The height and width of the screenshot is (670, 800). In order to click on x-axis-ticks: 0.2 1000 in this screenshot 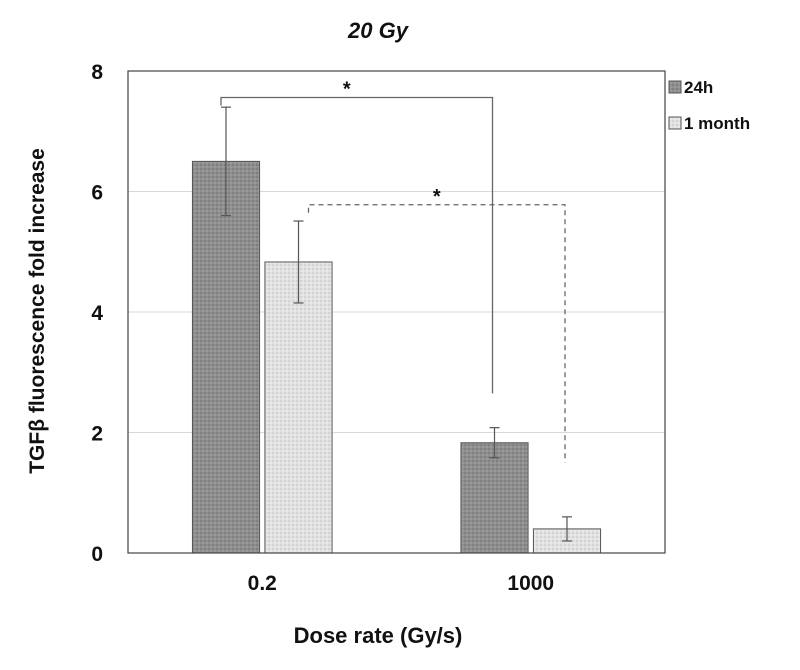, I will do `click(401, 583)`.